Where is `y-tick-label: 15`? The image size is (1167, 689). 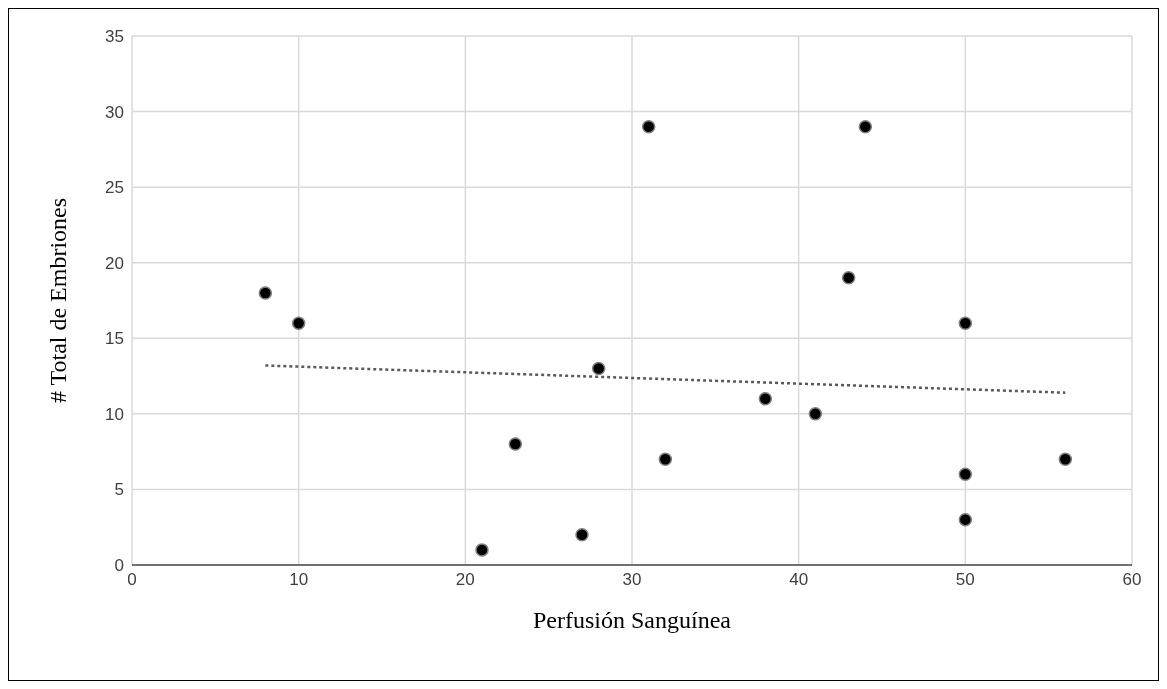
y-tick-label: 15 is located at coordinates (114, 339).